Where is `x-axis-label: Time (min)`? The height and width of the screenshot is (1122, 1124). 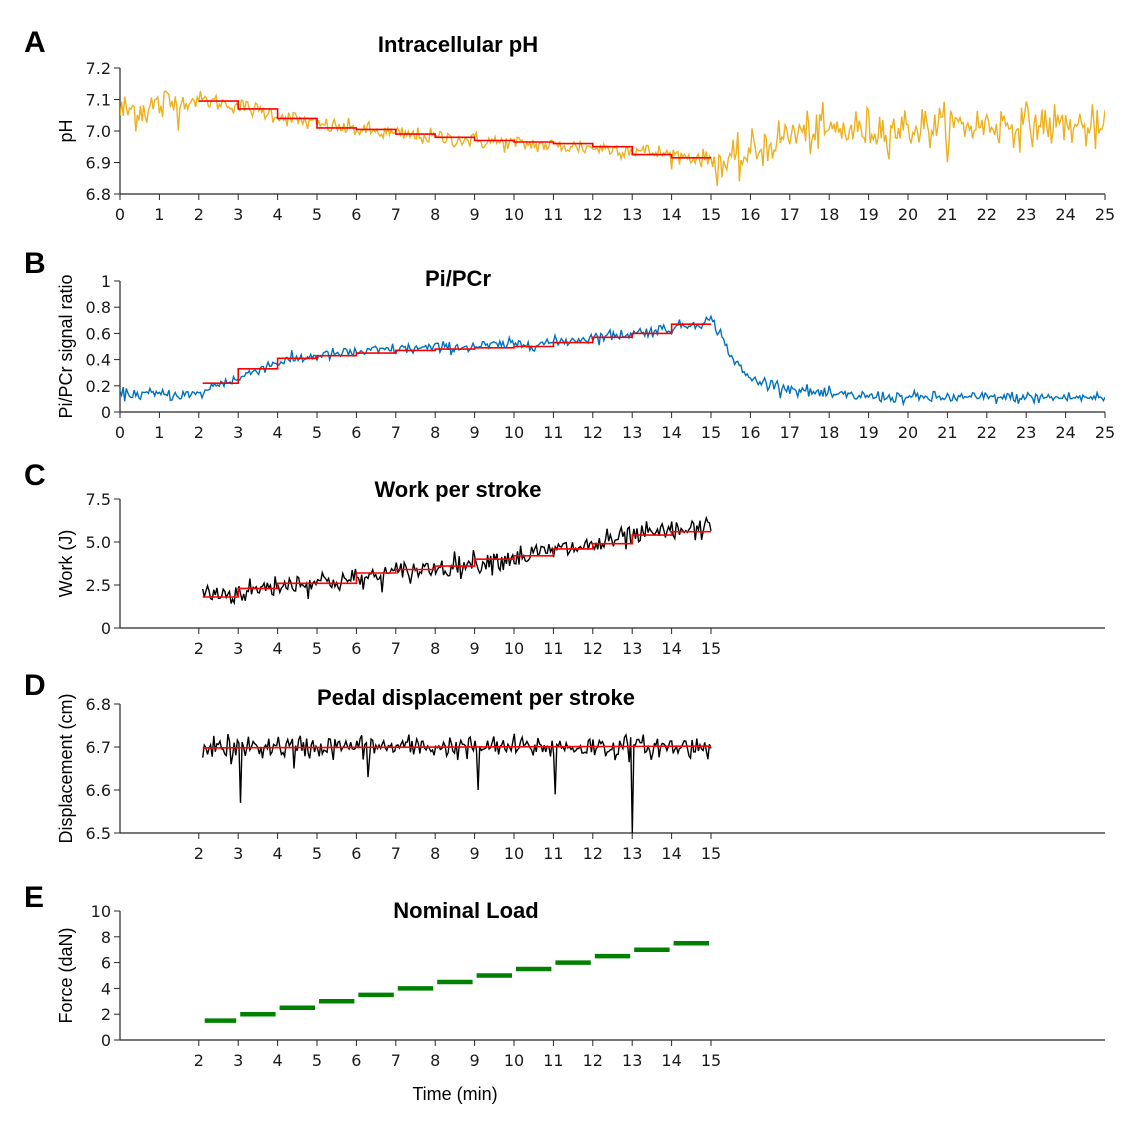 x-axis-label: Time (min) is located at coordinates (454, 1094).